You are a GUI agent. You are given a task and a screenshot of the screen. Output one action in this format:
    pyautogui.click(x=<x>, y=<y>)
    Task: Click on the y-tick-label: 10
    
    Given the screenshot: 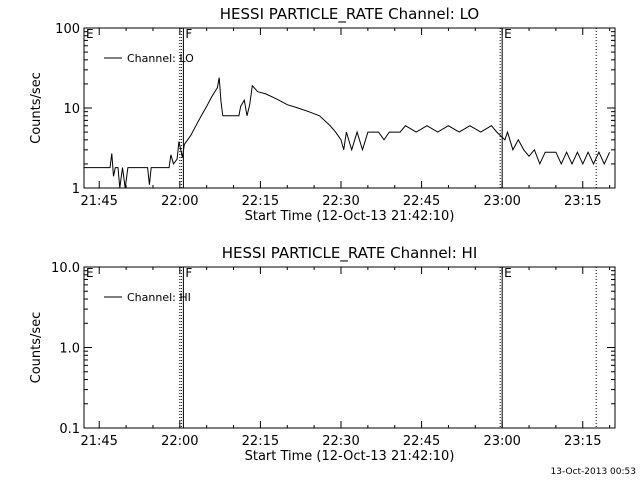 What is the action you would take?
    pyautogui.click(x=71, y=109)
    